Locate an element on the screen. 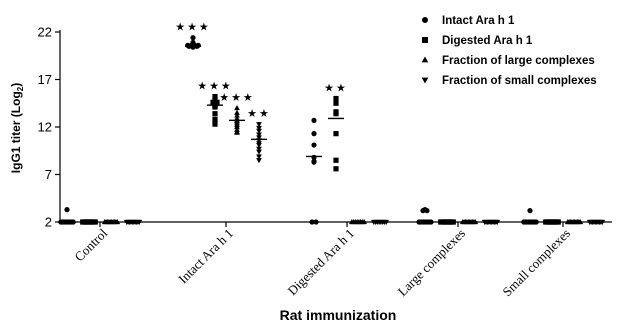 This screenshot has height=329, width=618. y-tick-label: 22 is located at coordinates (45, 32).